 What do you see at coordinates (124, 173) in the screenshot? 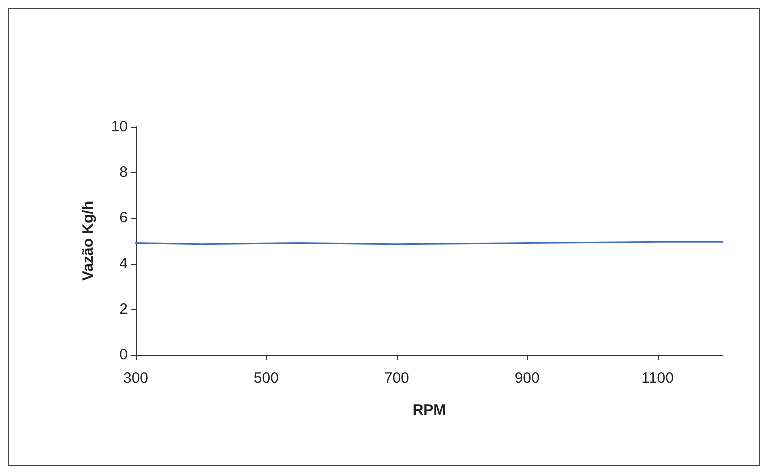
I see `y-tick-label: 8` at bounding box center [124, 173].